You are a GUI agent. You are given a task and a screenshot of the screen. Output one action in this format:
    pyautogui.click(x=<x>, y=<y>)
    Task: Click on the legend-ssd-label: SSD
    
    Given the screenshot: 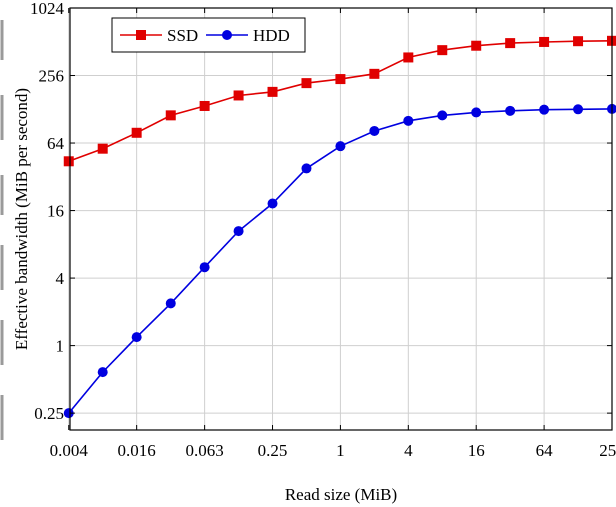 What is the action you would take?
    pyautogui.click(x=182, y=35)
    